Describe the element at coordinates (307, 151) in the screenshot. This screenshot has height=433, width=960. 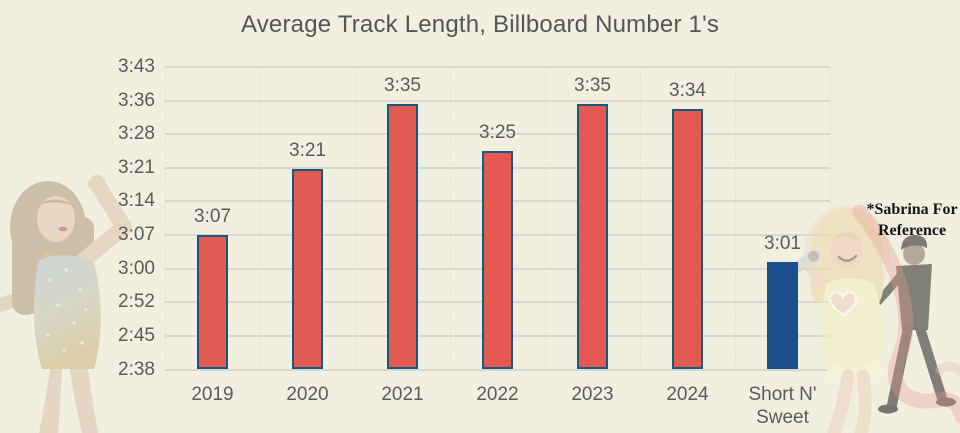
I see `data-label: 3:21` at that location.